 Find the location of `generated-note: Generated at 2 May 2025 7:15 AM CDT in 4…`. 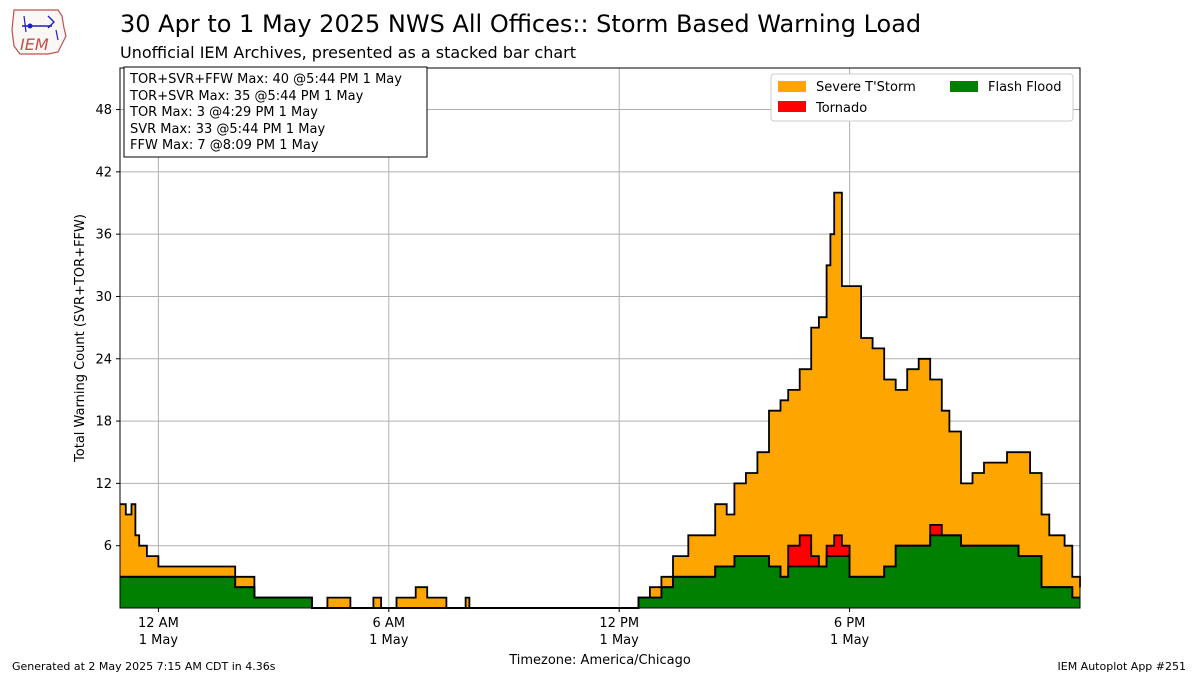

generated-note: Generated at 2 May 2025 7:15 AM CDT in 4… is located at coordinates (144, 666).